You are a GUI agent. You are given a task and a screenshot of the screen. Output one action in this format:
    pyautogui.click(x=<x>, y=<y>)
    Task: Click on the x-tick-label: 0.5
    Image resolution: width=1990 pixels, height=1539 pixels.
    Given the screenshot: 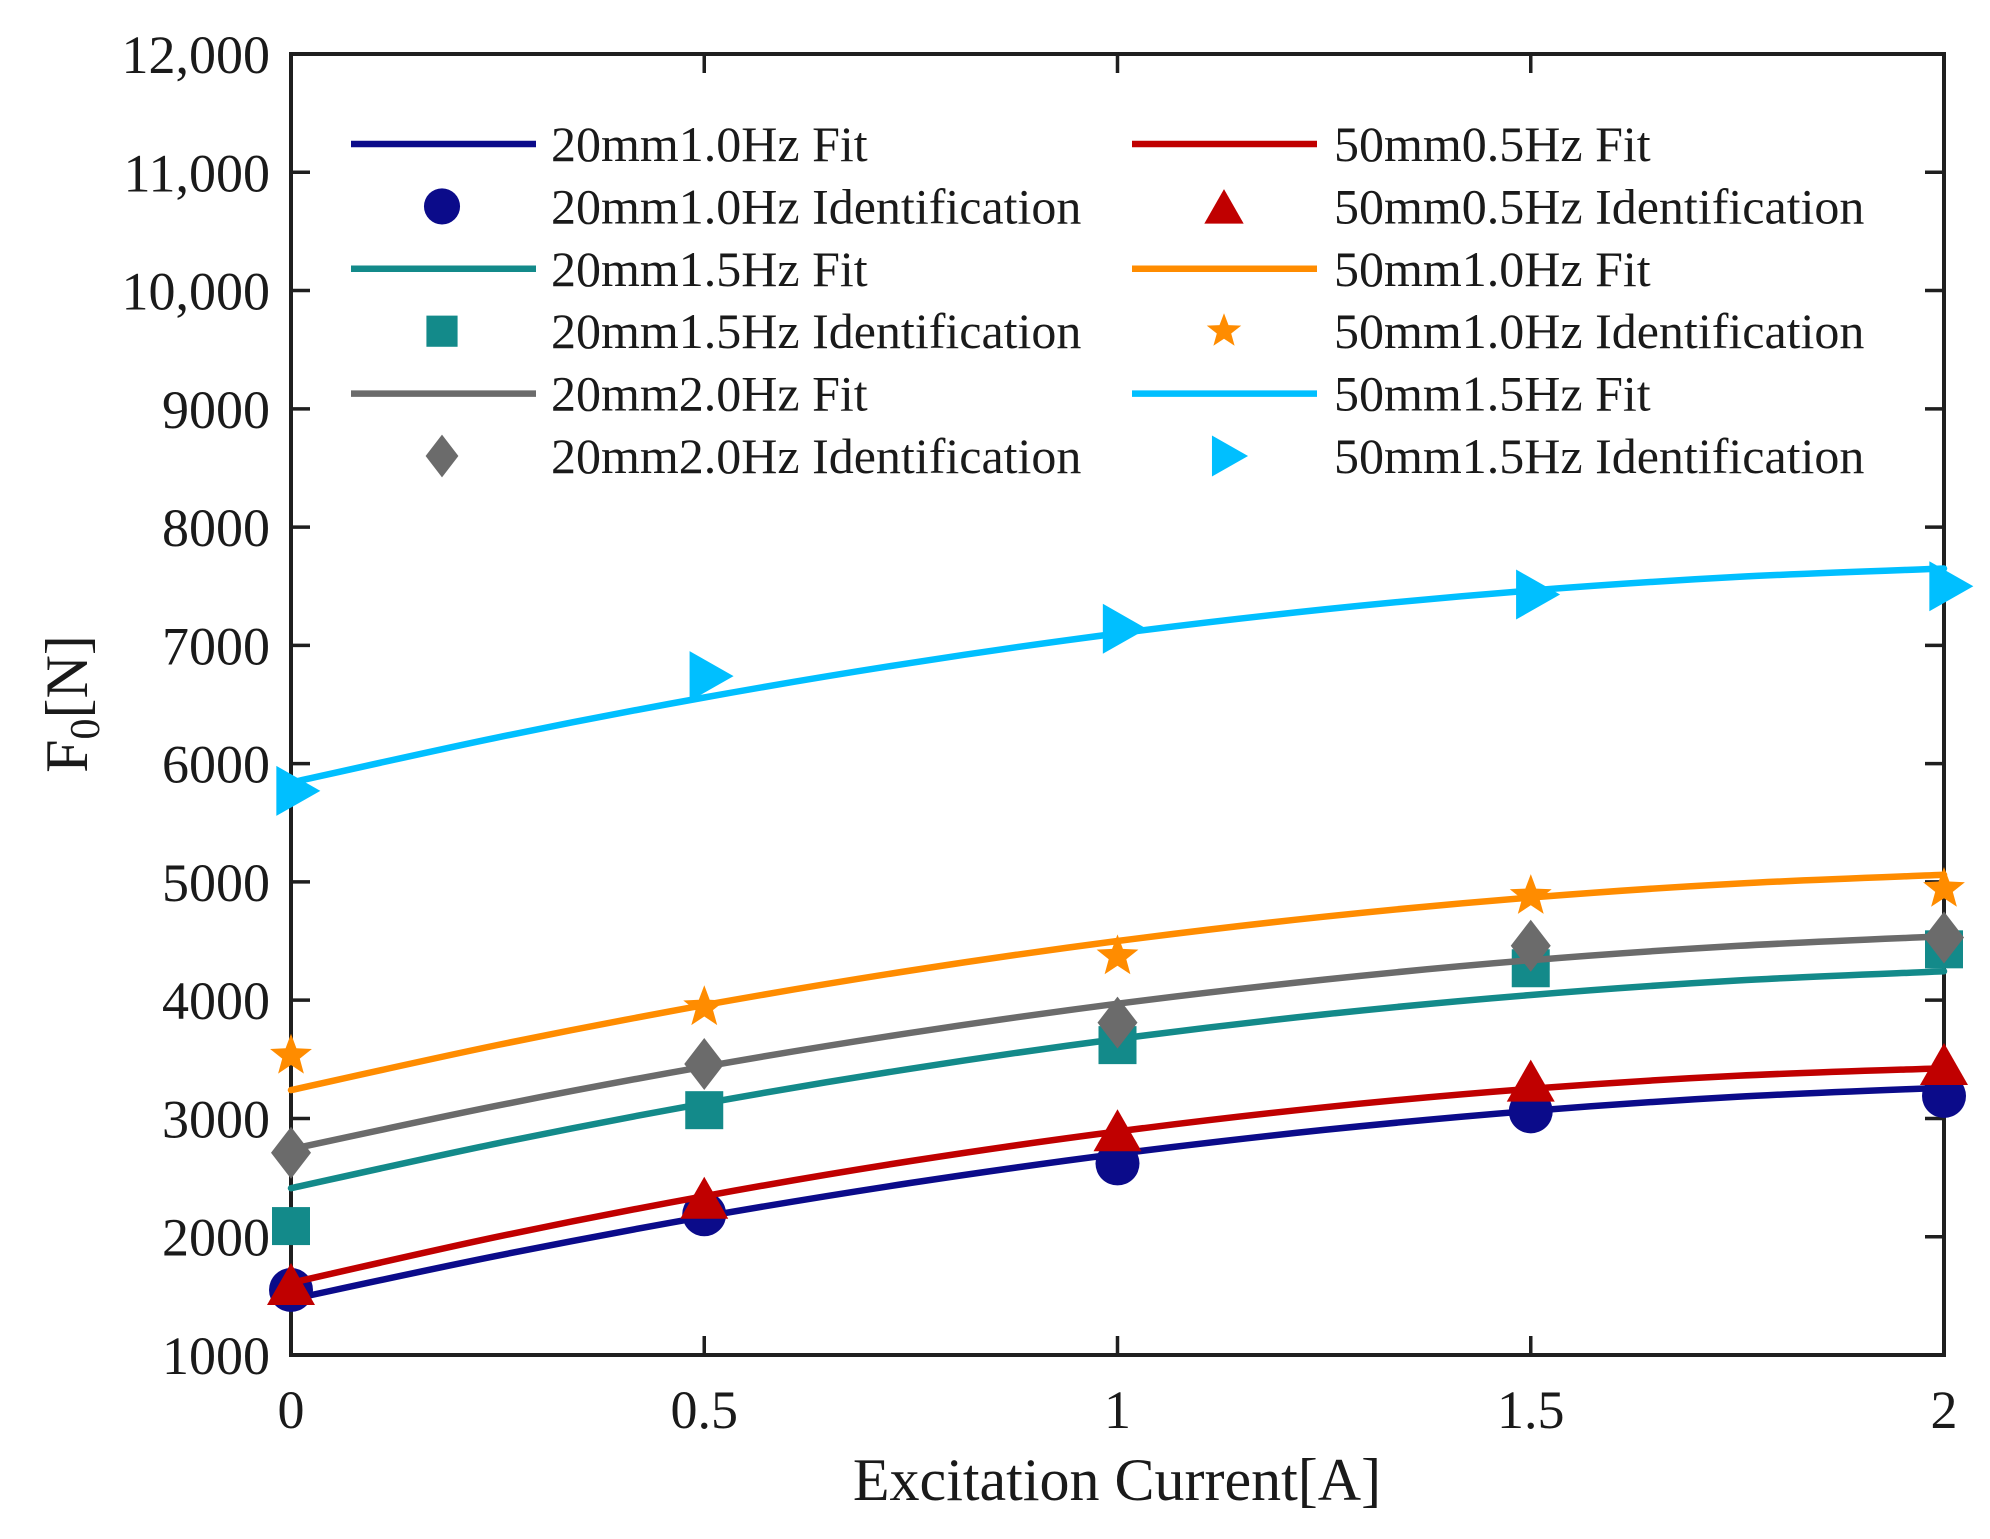 What is the action you would take?
    pyautogui.click(x=705, y=1410)
    